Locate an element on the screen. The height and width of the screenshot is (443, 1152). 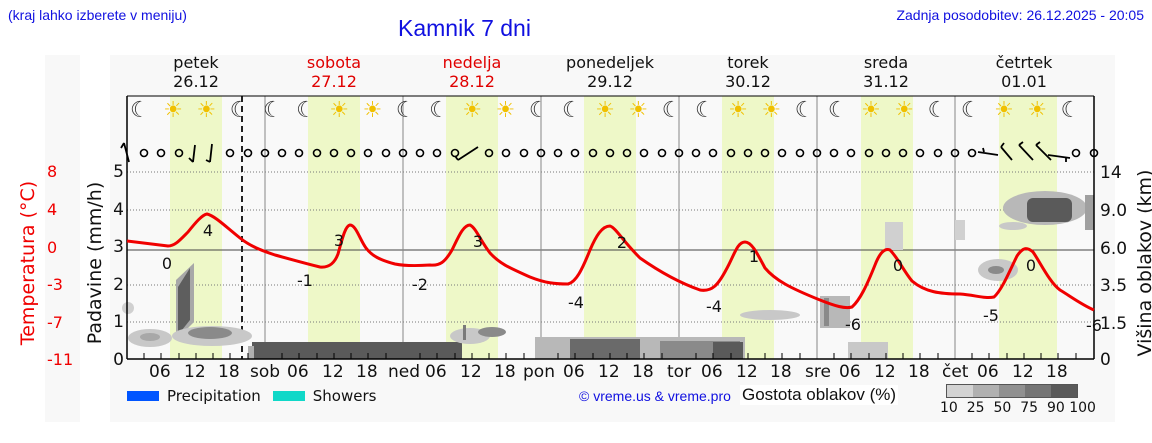
precipitation-swatch is located at coordinates (143, 396).